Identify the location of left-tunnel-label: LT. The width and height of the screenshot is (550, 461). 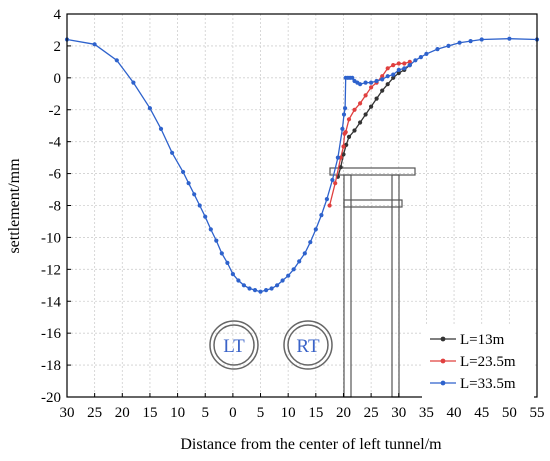
(234, 346).